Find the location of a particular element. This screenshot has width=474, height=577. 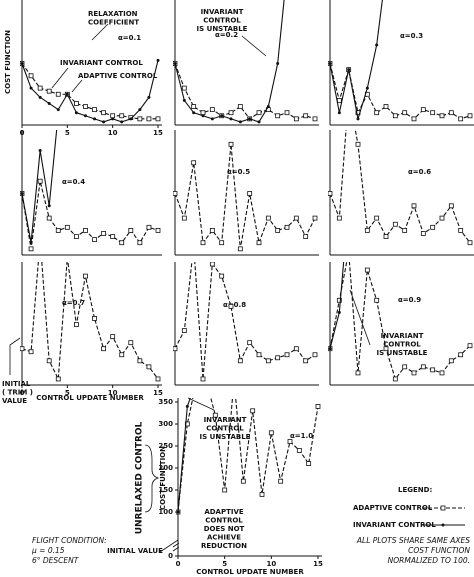

panel: α=0.4 is located at coordinates (91, 184).